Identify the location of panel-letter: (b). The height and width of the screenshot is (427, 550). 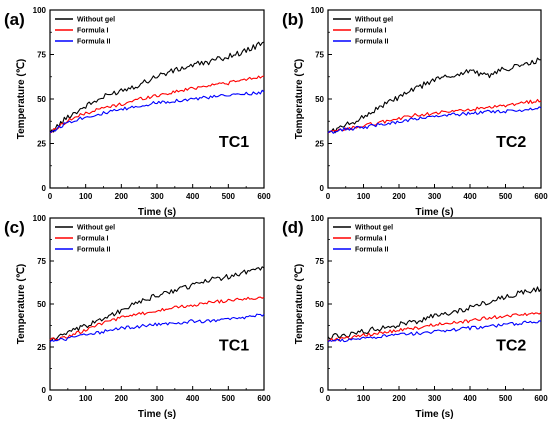
(293, 19).